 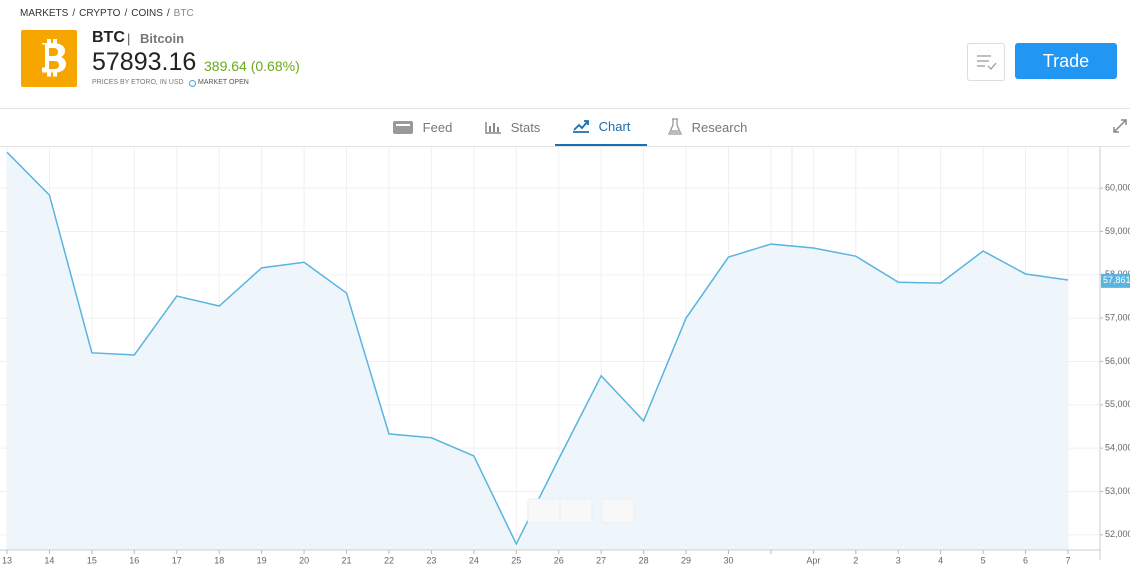 I want to click on x-tick-label: 4, so click(x=940, y=560).